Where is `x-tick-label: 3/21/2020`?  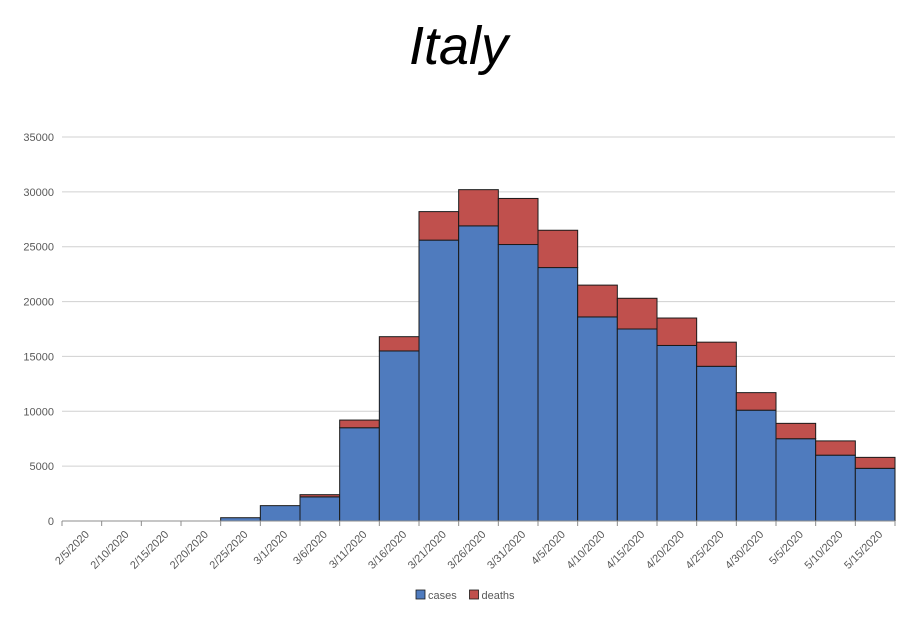 x-tick-label: 3/21/2020 is located at coordinates (427, 550).